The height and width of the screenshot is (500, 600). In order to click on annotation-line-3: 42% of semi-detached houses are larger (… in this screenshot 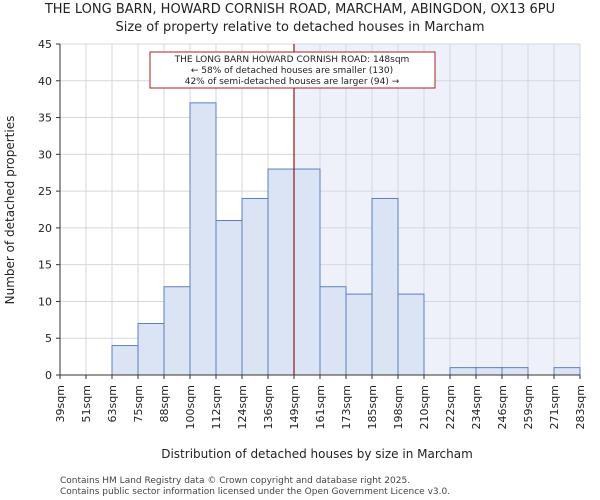, I will do `click(292, 82)`.